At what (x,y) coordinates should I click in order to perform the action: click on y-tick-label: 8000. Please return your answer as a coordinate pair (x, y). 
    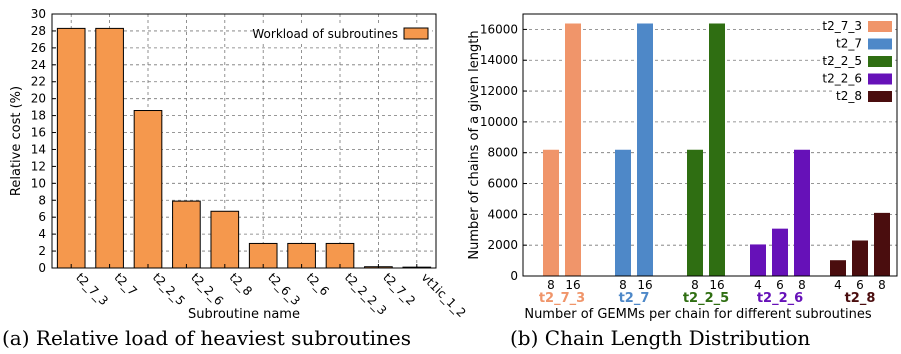
    Looking at the image, I should click on (502, 153).